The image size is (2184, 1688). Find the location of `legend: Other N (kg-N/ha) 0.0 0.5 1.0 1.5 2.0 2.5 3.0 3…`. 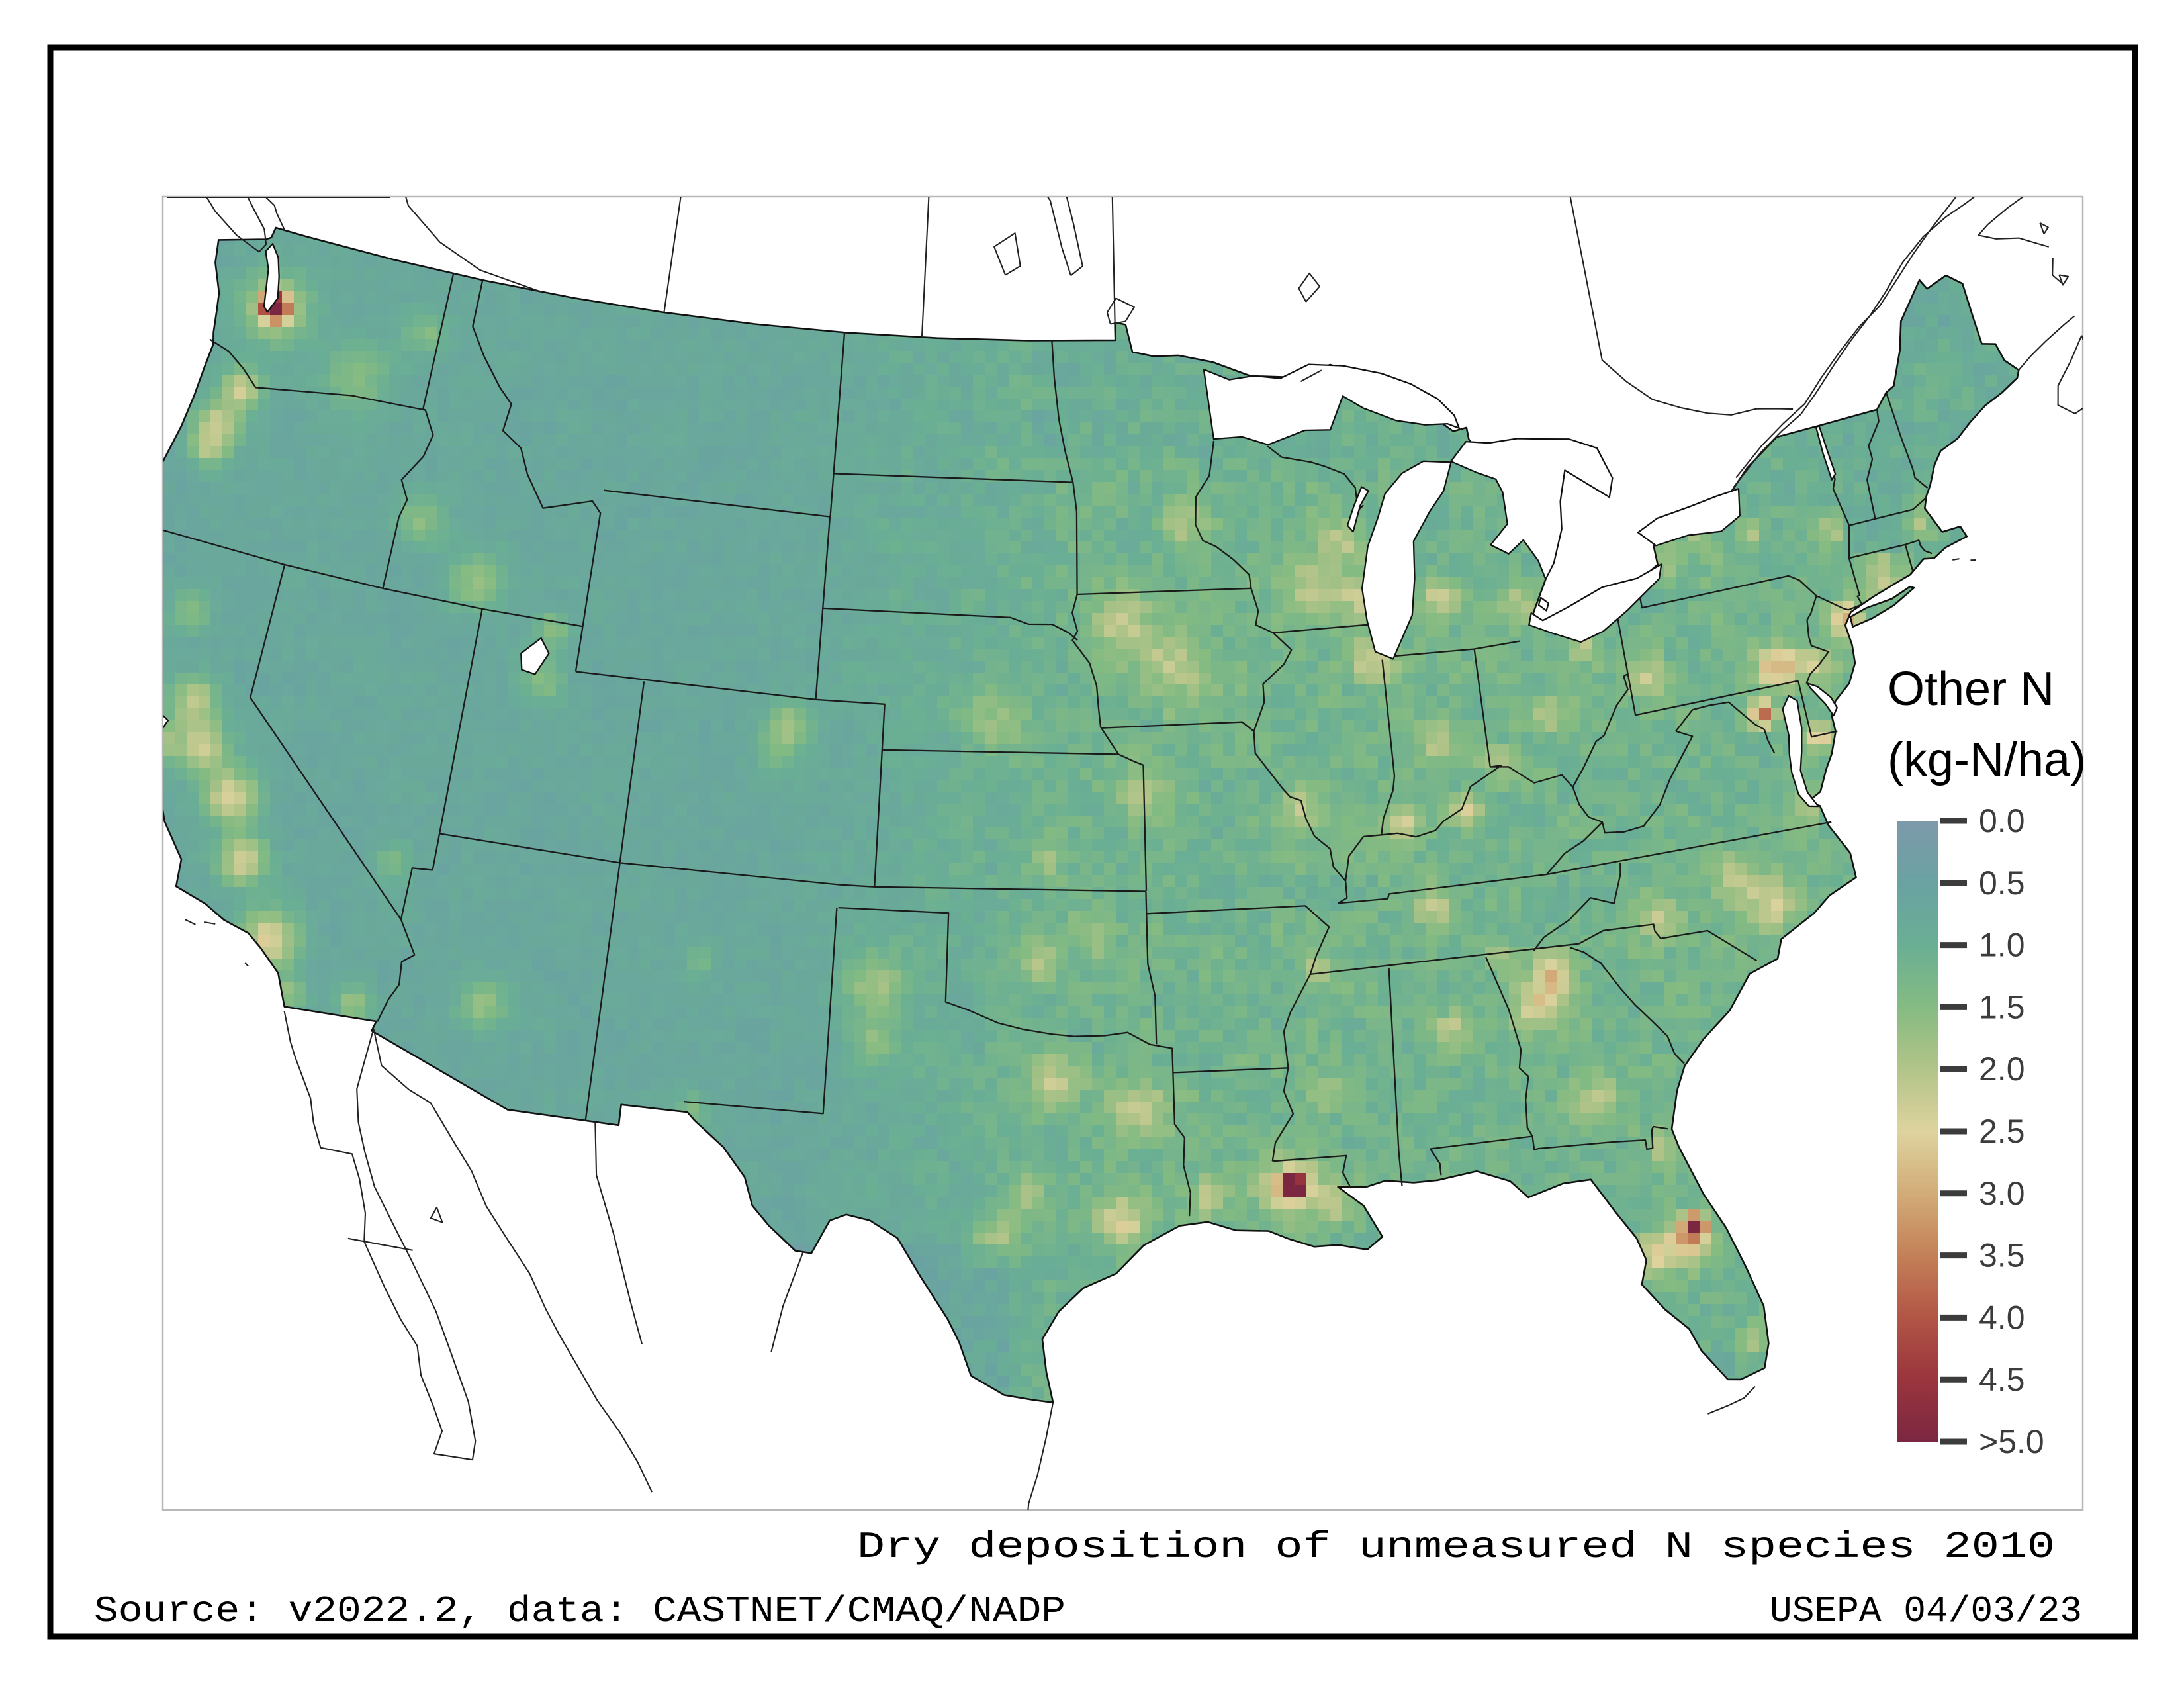

legend: Other N (kg-N/ha) 0.0 0.5 1.0 1.5 2.0 2.5 3.0 3… is located at coordinates (1987, 1061).